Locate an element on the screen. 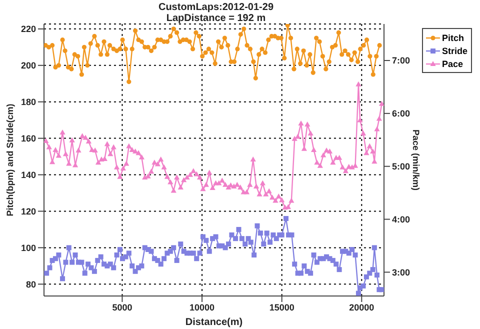 The image size is (480, 329). y-tick-label: 100 is located at coordinates (28, 247).